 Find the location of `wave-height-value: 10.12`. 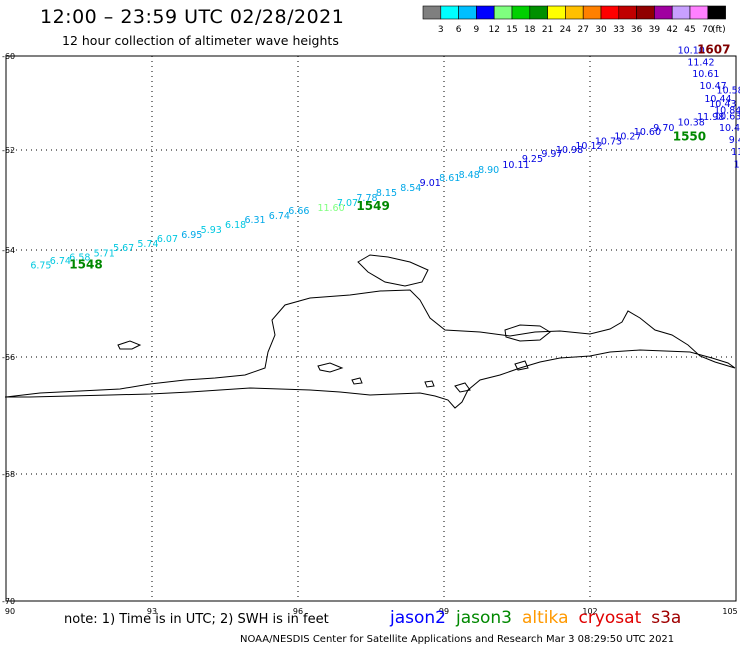

wave-height-value: 10.12 is located at coordinates (588, 146).